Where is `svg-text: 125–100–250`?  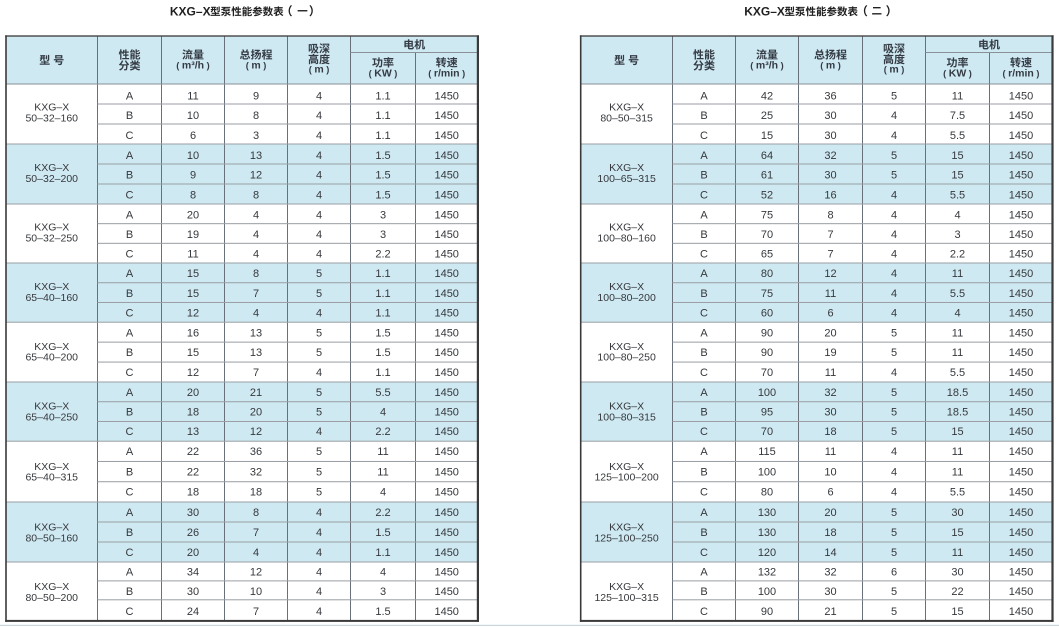
svg-text: 125–100–250 is located at coordinates (626, 538).